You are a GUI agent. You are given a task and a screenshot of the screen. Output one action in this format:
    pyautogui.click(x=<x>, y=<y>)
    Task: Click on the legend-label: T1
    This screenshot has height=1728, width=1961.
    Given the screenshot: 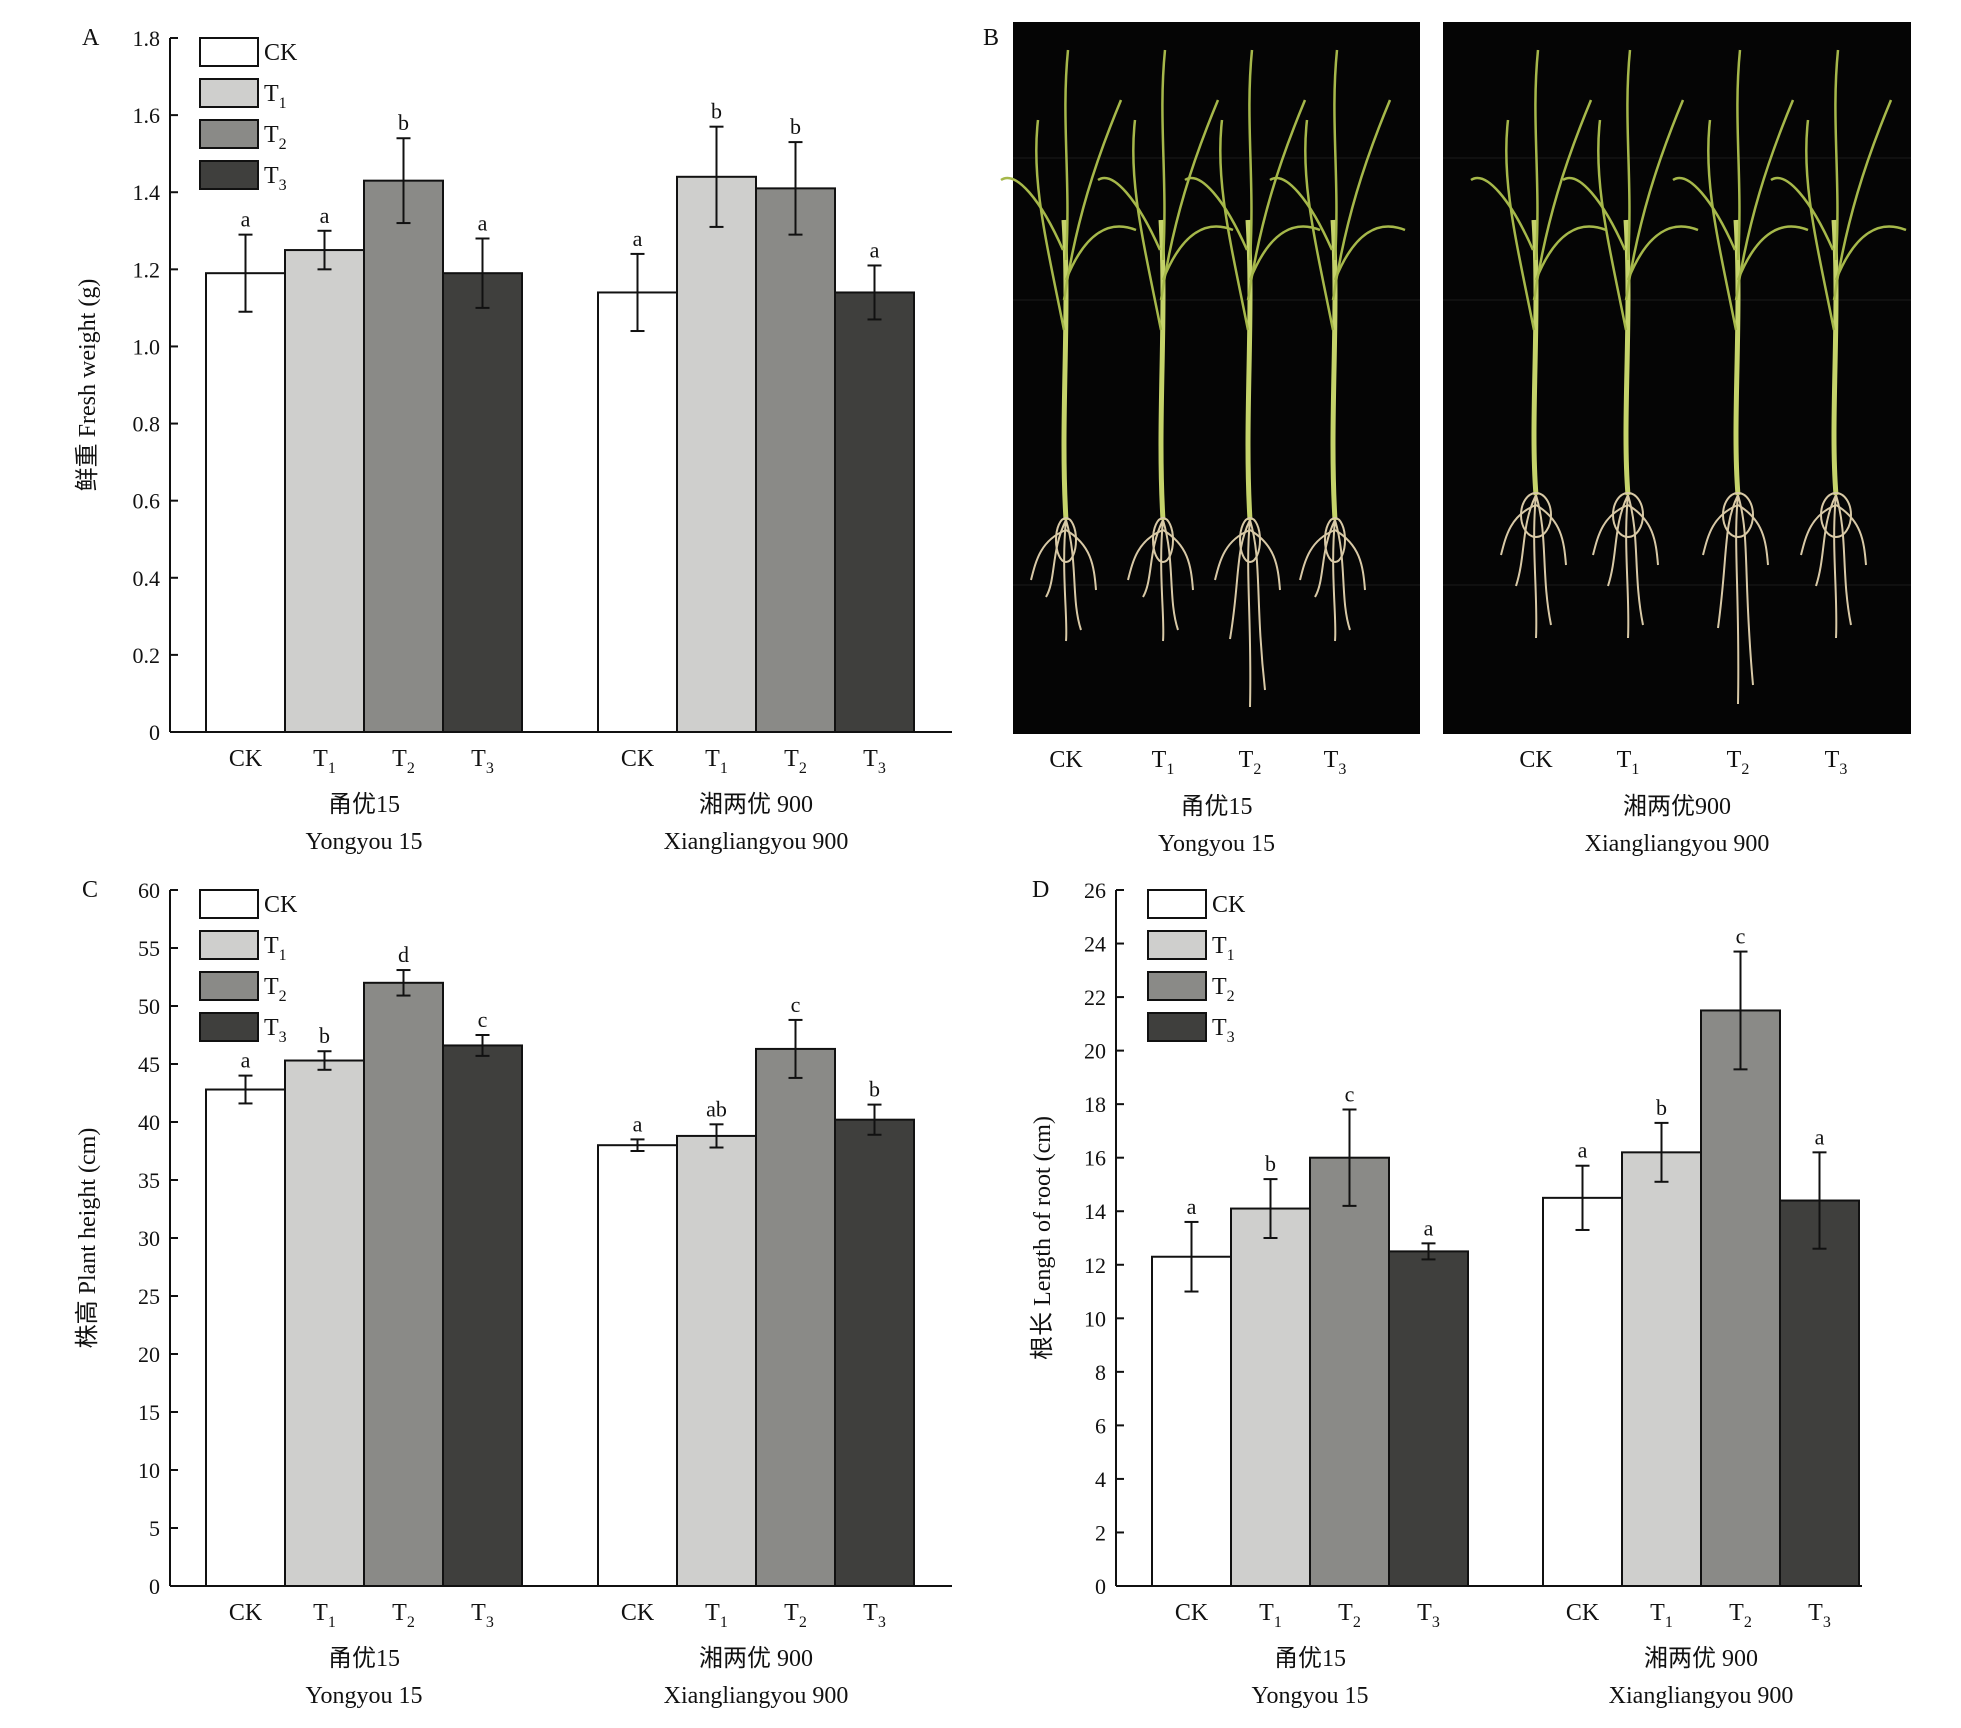 What is the action you would take?
    pyautogui.click(x=275, y=96)
    